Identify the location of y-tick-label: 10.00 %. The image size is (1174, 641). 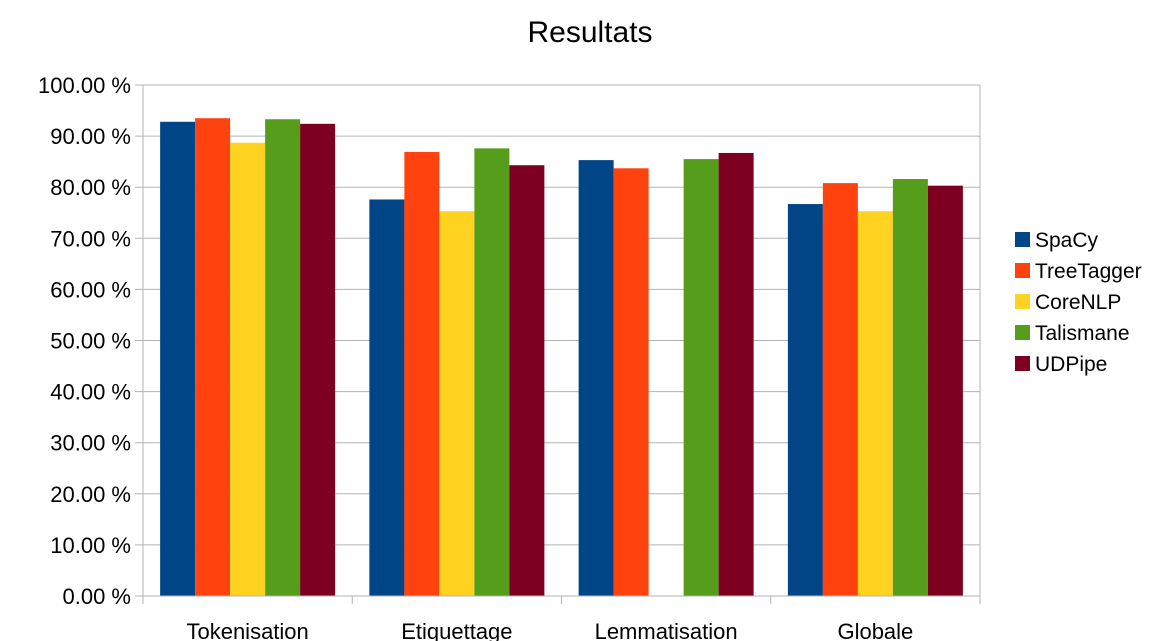
(90, 545).